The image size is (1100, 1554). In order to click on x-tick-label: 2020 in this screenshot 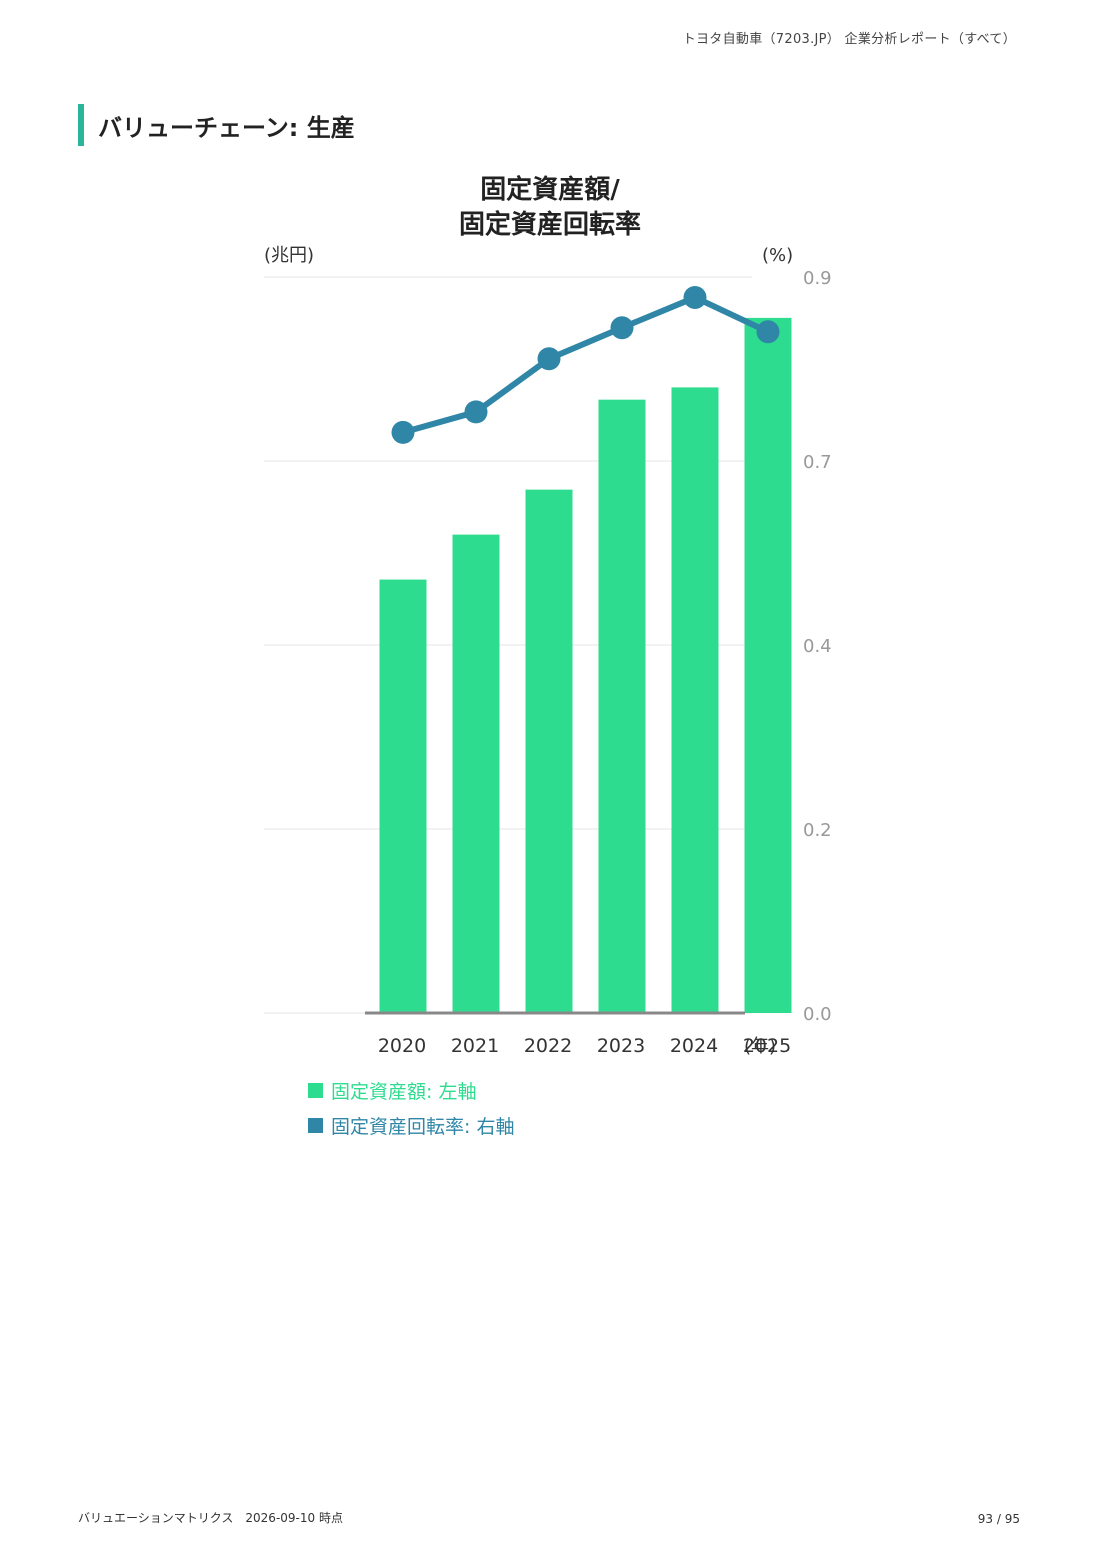, I will do `click(402, 1046)`.